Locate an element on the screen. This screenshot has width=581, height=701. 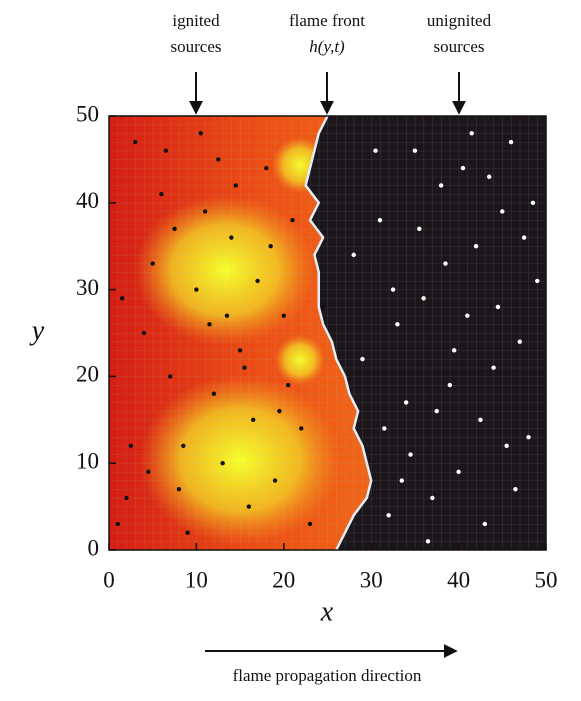
x-tick-label: 30 is located at coordinates (371, 579).